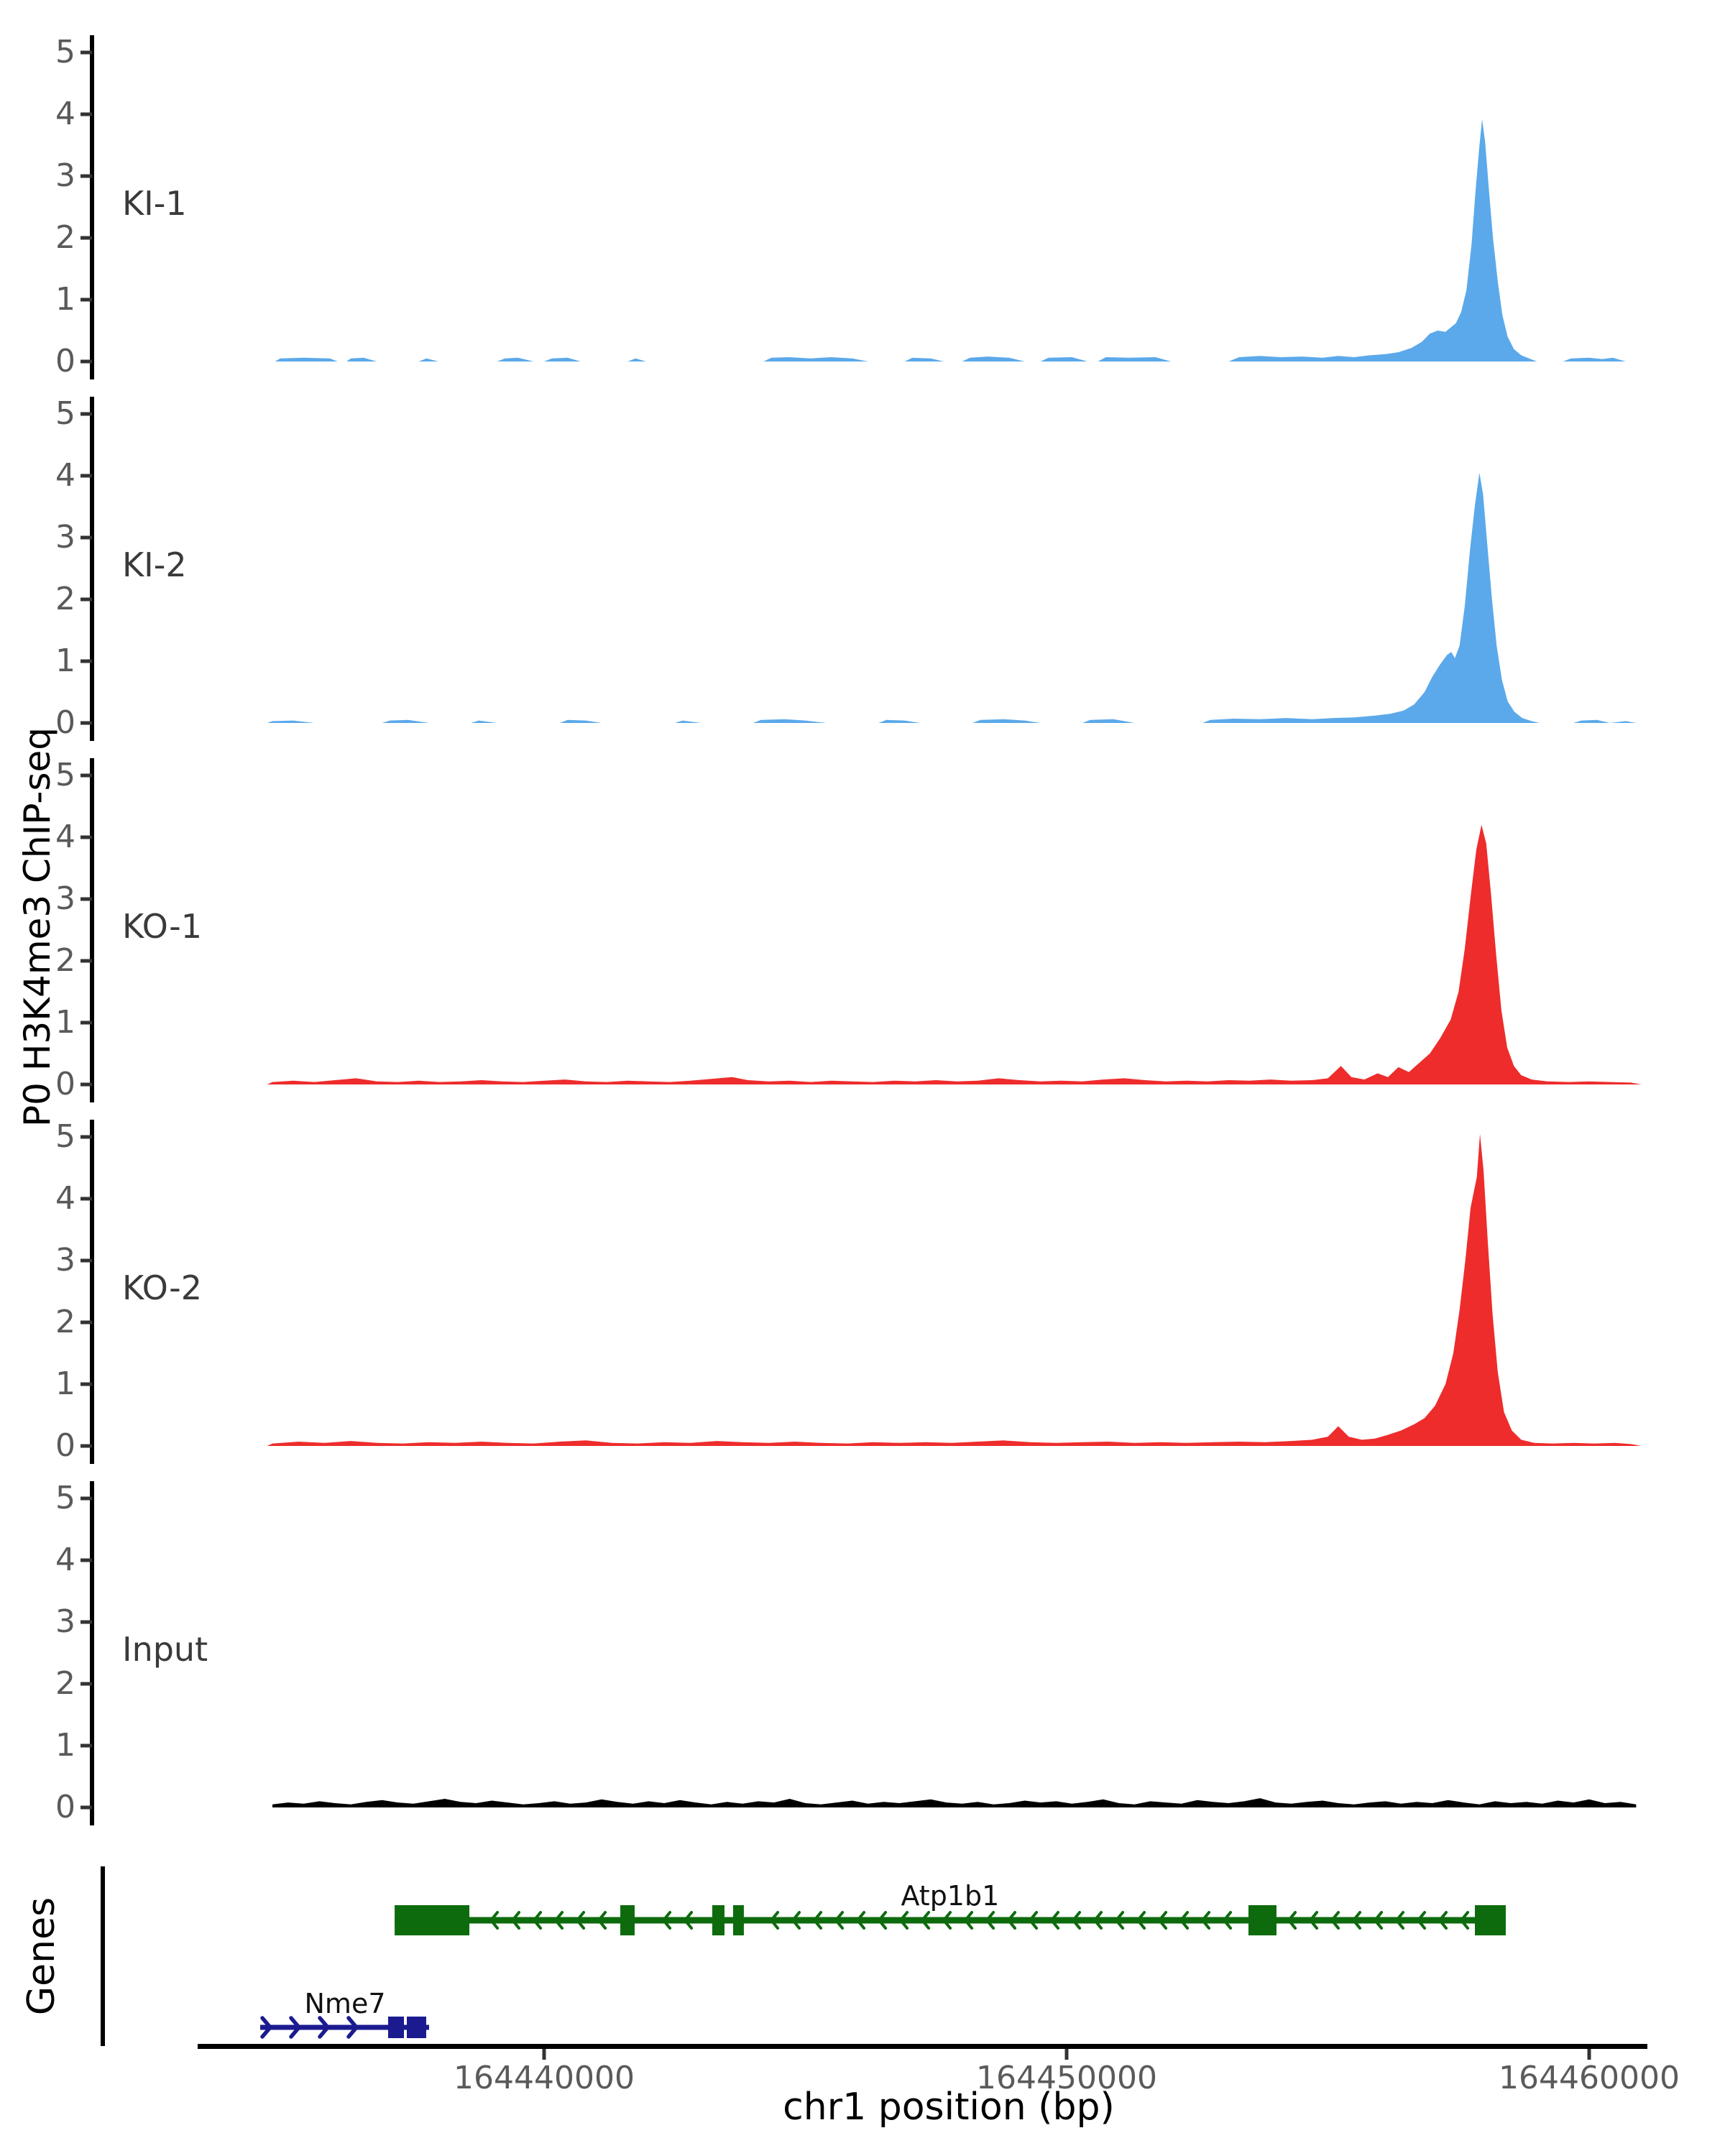 The height and width of the screenshot is (2156, 1725). Describe the element at coordinates (344, 2027) in the screenshot. I see `gene-body-nme7` at that location.